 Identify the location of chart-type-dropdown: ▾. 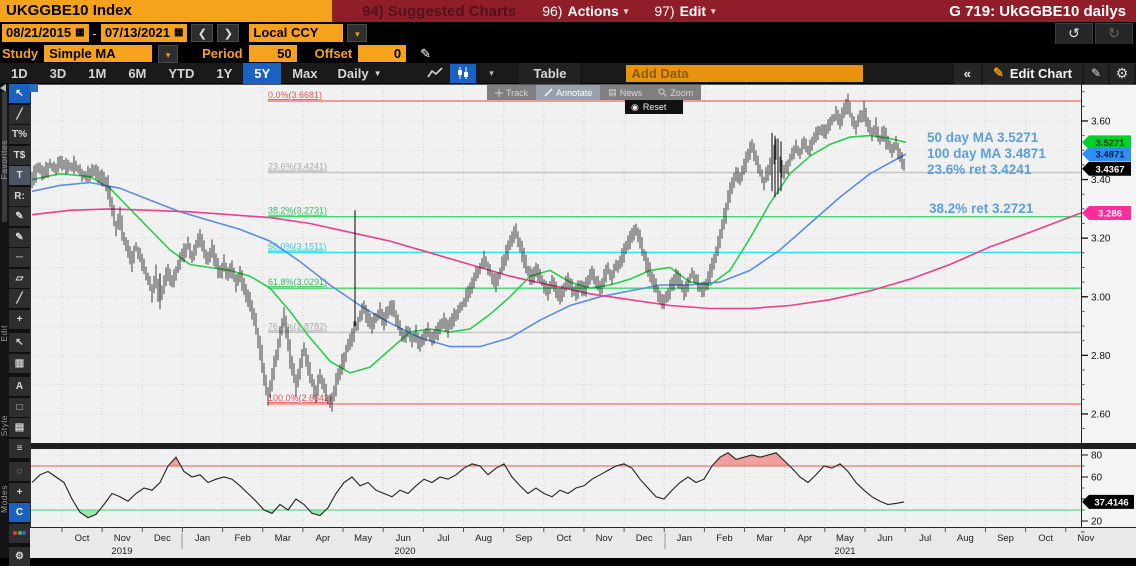
(491, 73).